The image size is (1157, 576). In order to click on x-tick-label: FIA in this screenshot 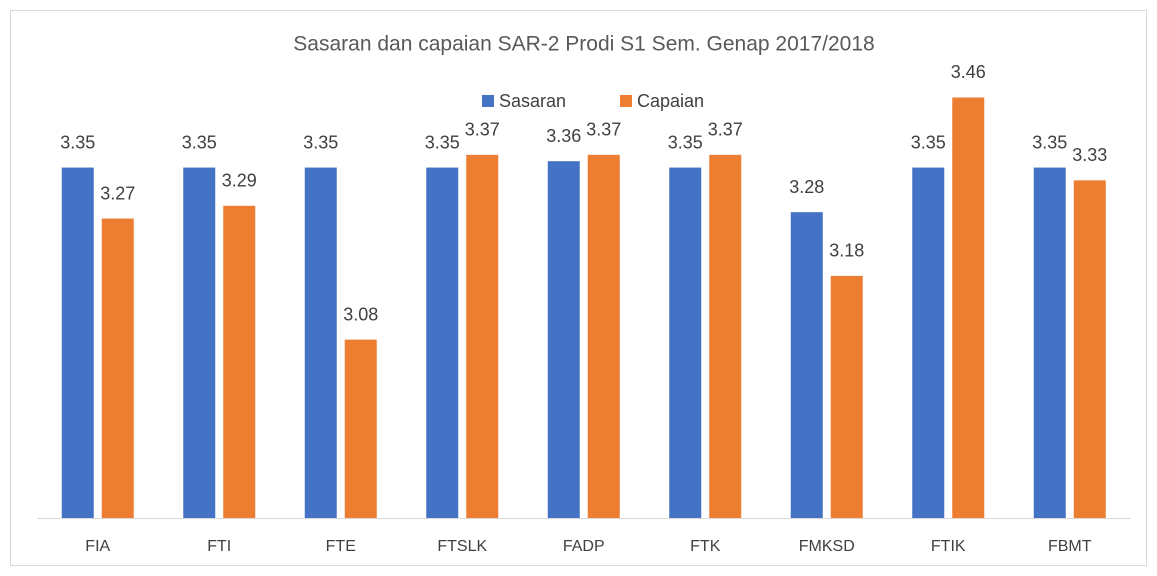, I will do `click(97, 546)`.